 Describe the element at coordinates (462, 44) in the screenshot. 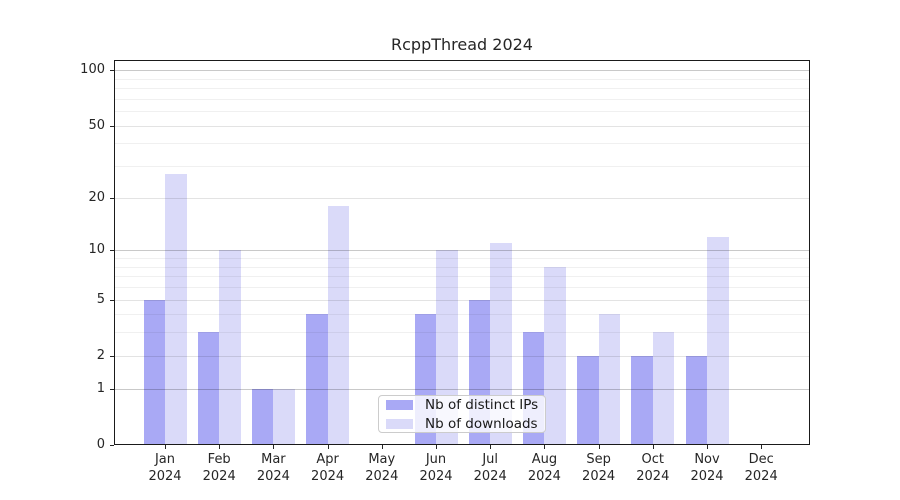

I see `chart-title: RcppThread 2024` at that location.